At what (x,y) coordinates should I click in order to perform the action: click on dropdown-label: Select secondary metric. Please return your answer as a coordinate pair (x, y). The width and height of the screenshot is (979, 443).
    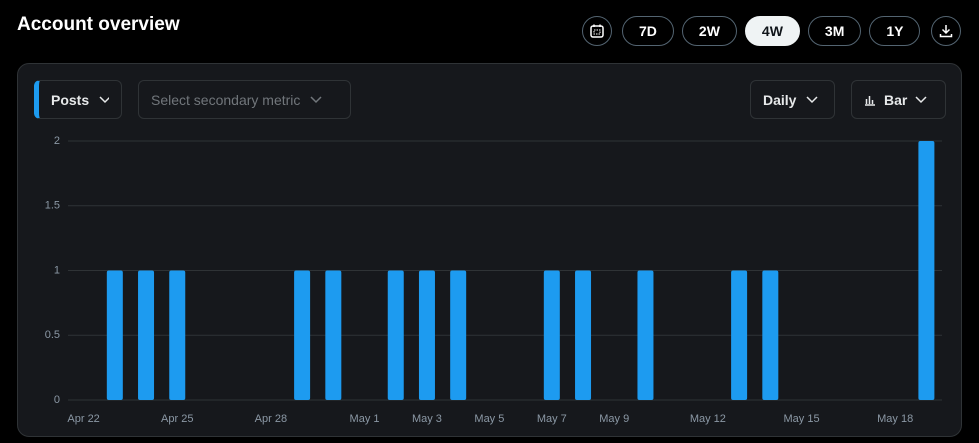
    Looking at the image, I should click on (226, 99).